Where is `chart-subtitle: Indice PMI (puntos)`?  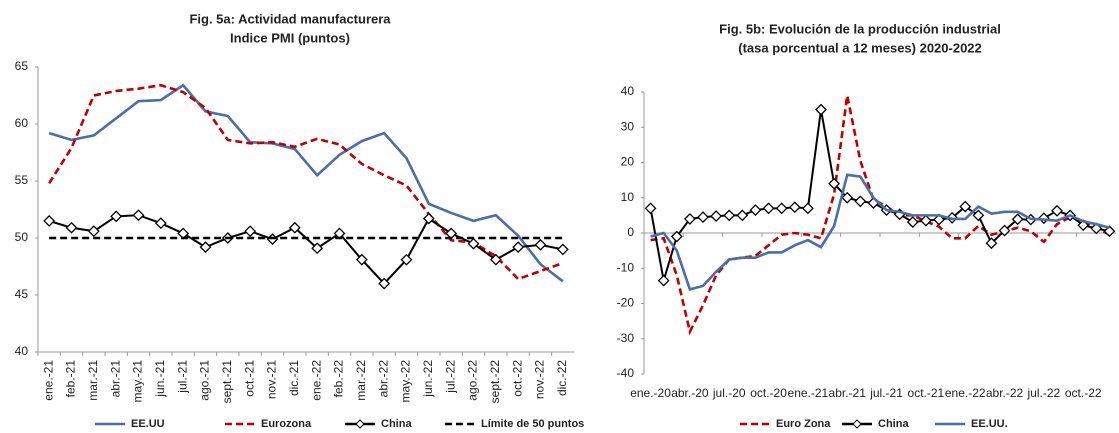
chart-subtitle: Indice PMI (puntos) is located at coordinates (290, 37).